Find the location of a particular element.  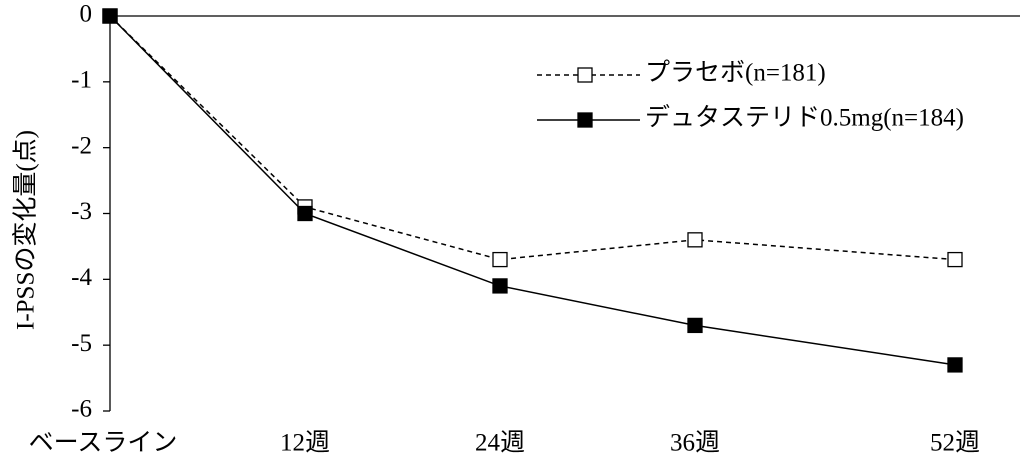

legend-label: プラセボ(n=181) is located at coordinates (735, 73).